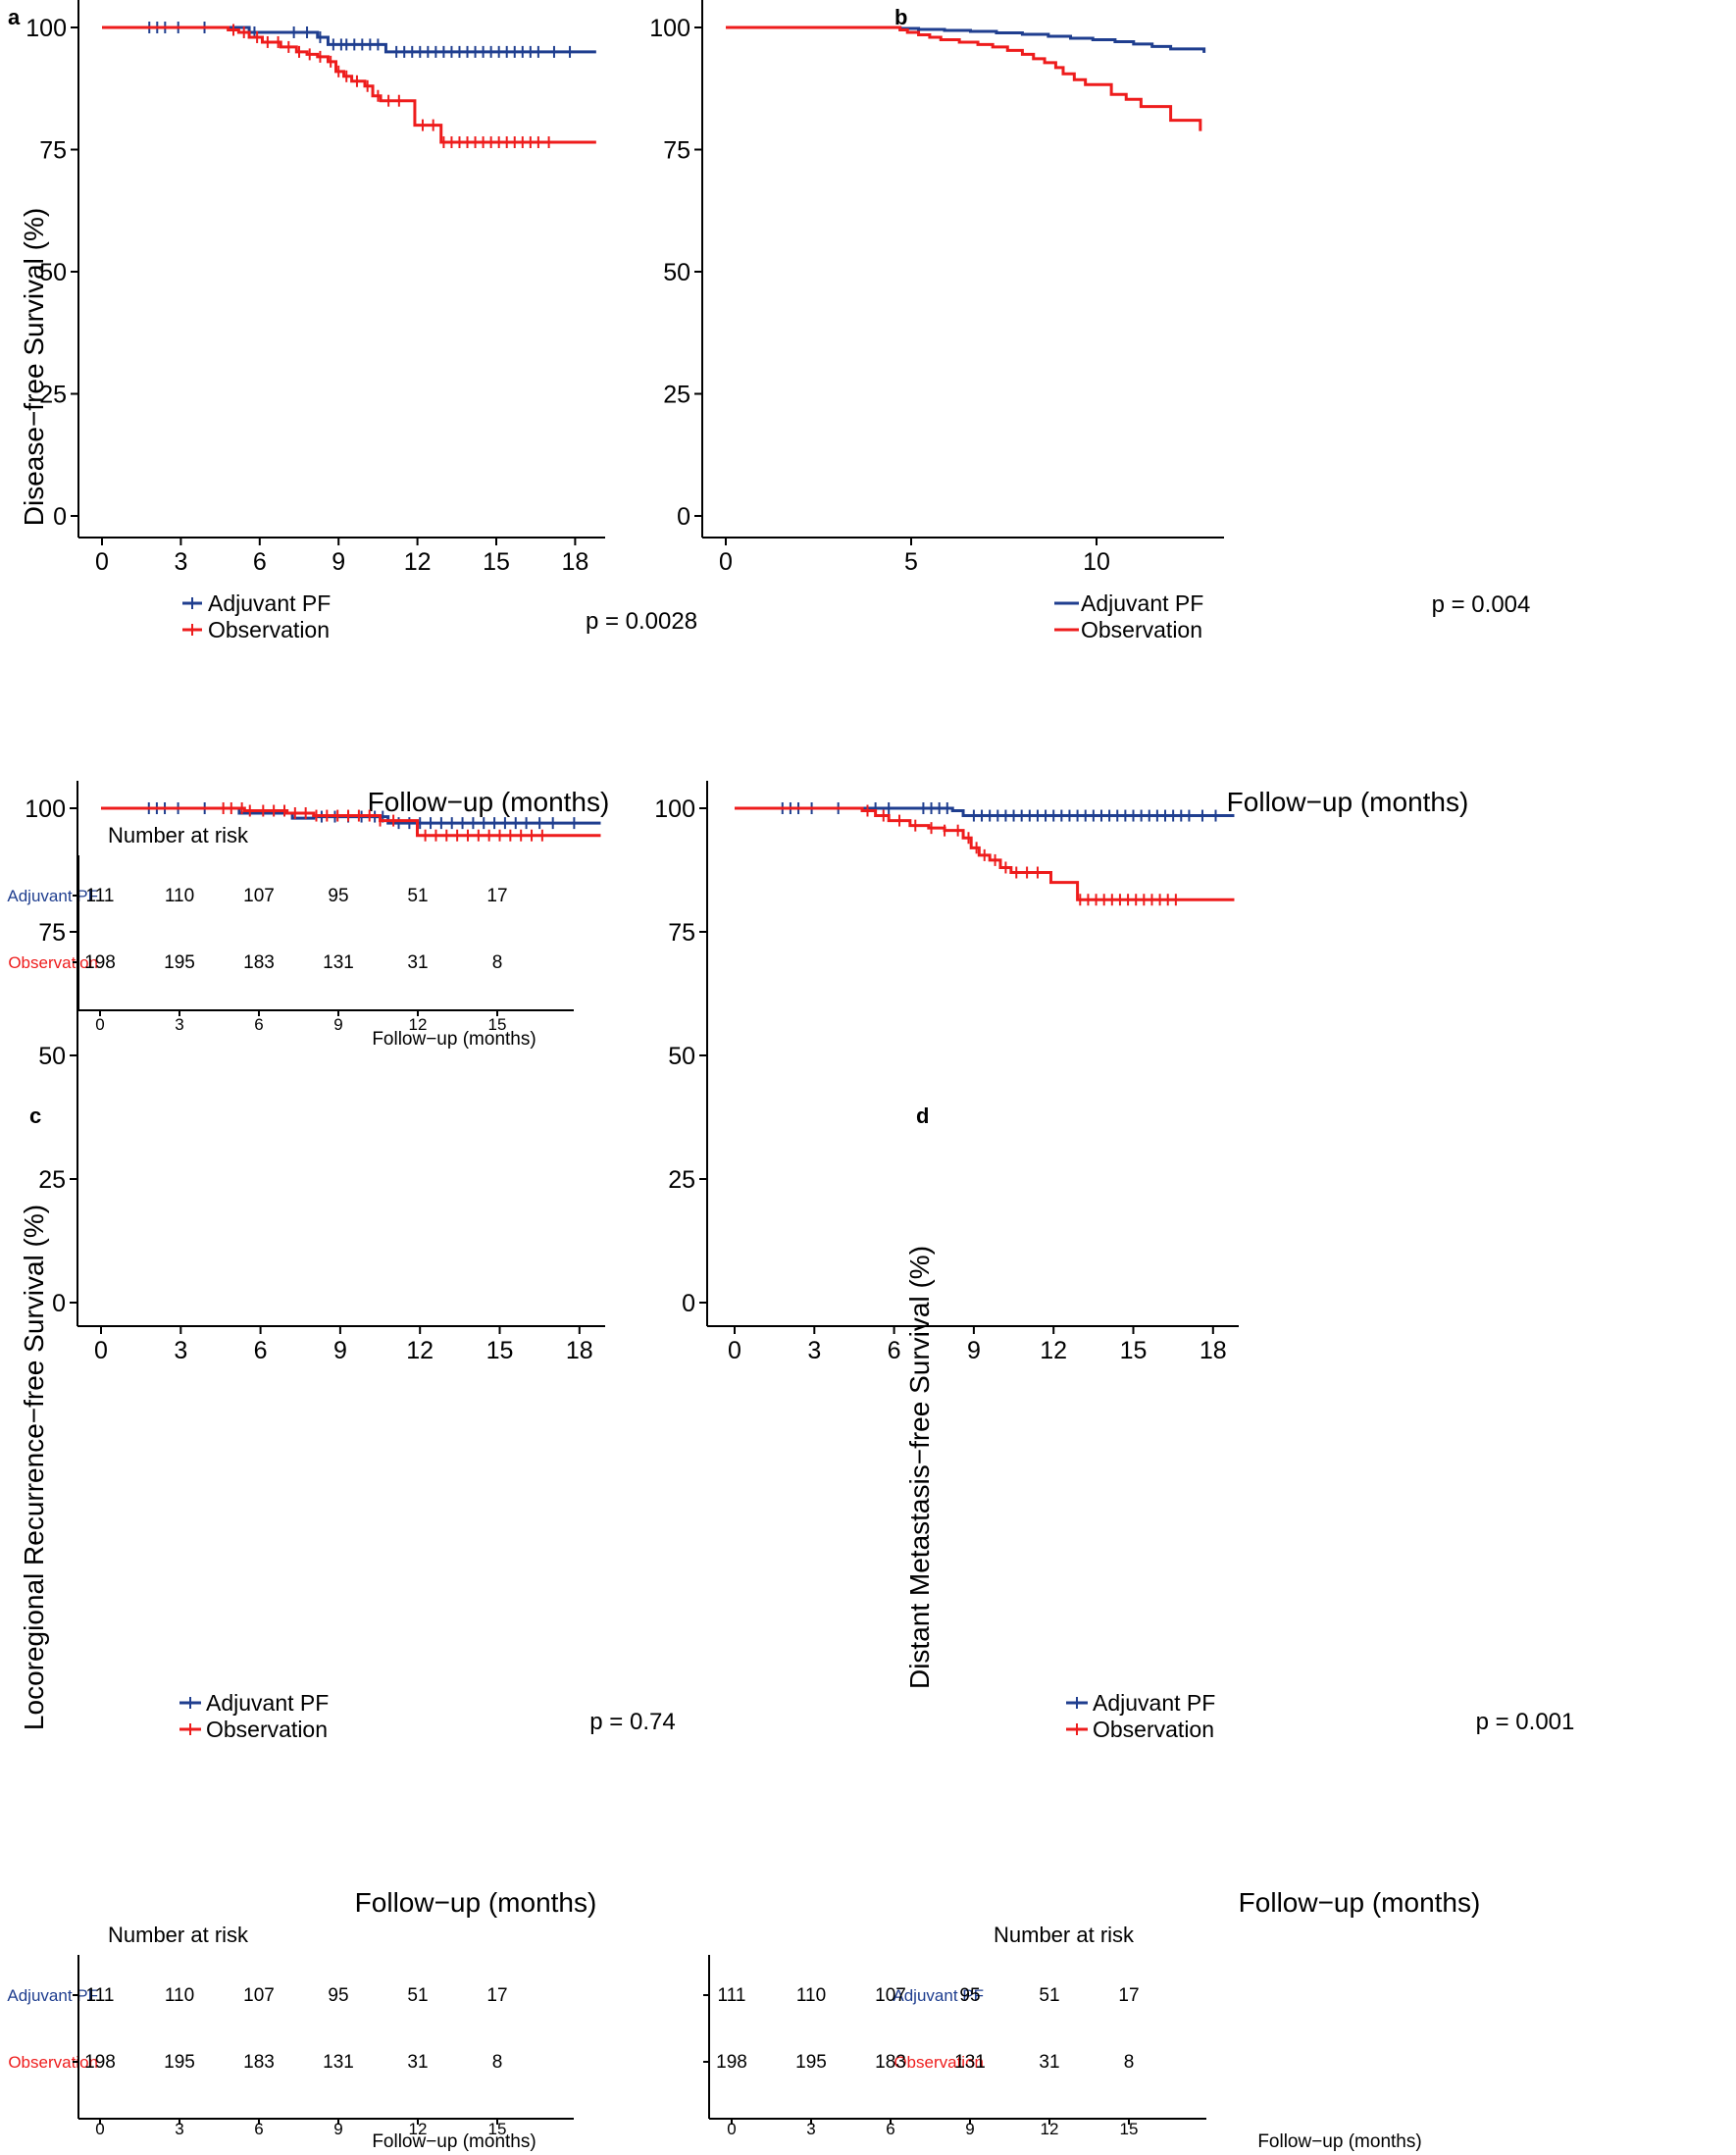  What do you see at coordinates (180, 963) in the screenshot?
I see `risk-count-observation-a: 195` at bounding box center [180, 963].